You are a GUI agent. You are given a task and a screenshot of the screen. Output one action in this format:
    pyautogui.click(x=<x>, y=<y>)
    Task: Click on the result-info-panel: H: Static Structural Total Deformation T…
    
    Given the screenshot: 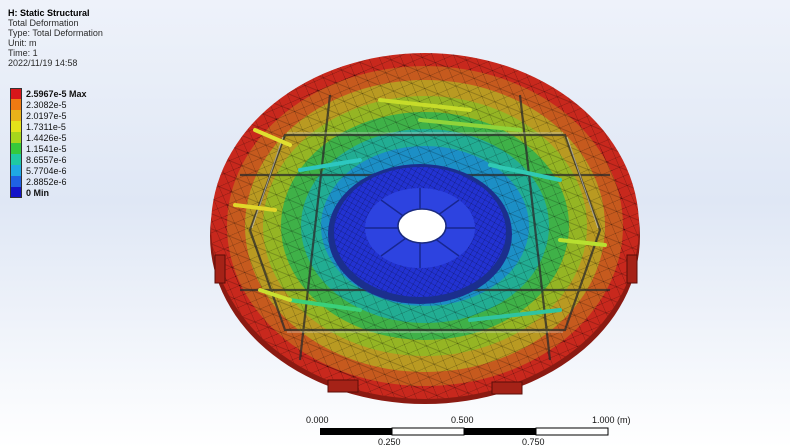 What is the action you would take?
    pyautogui.click(x=55, y=38)
    